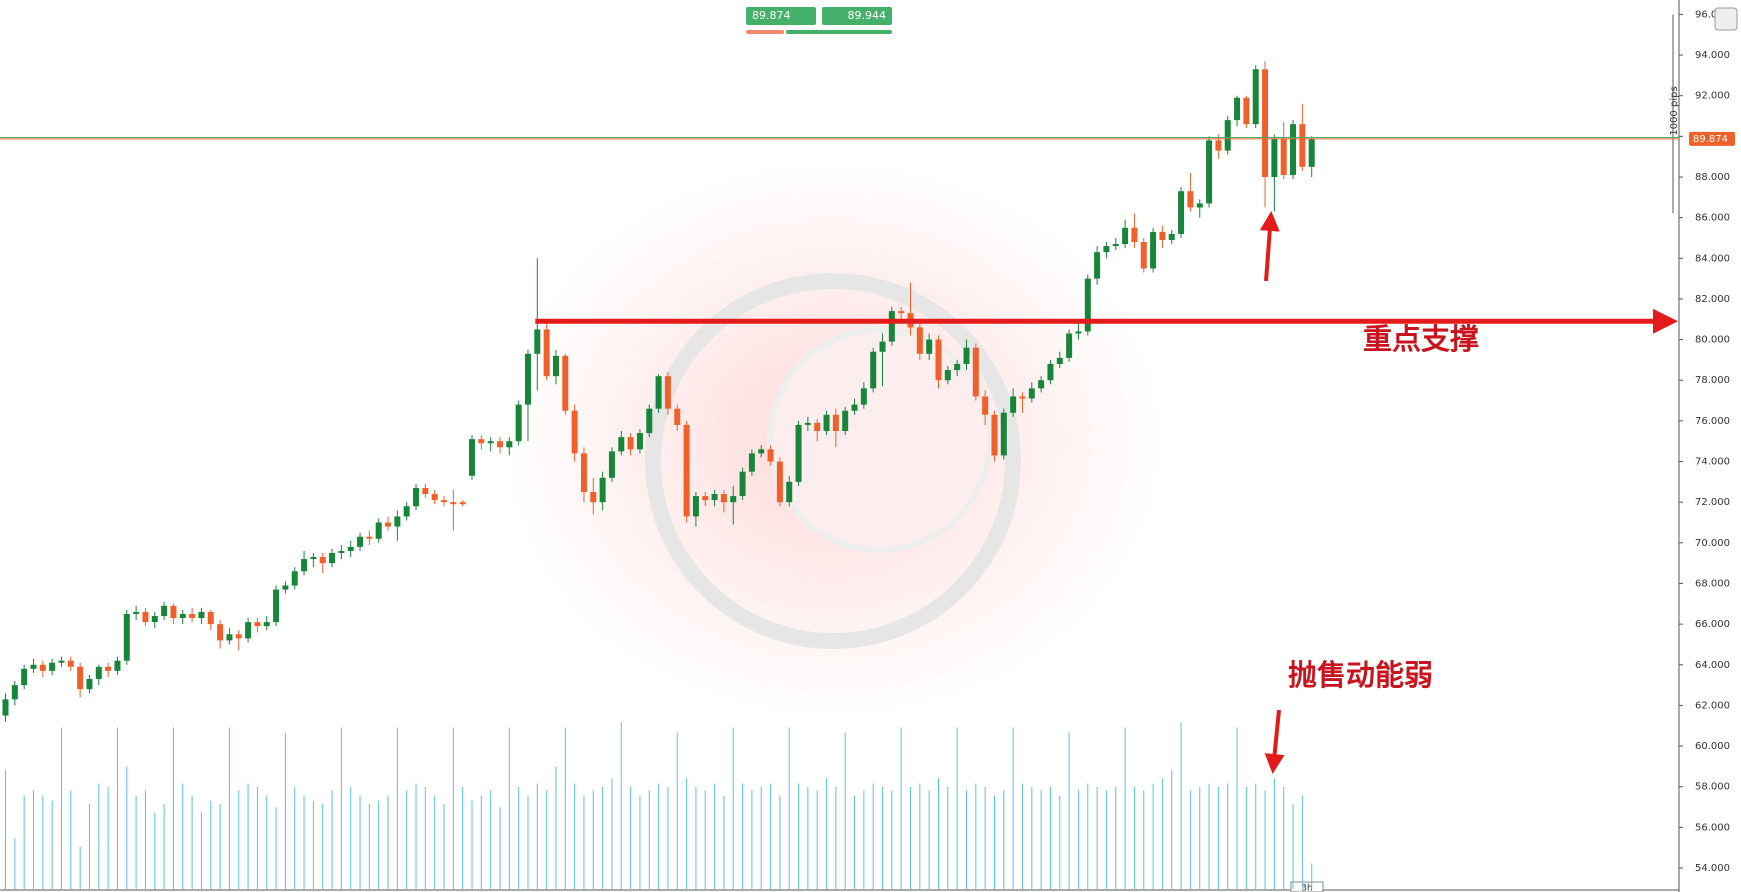 This screenshot has height=892, width=1741. Describe the element at coordinates (1712, 827) in the screenshot. I see `y-tick-label: 56.000` at that location.